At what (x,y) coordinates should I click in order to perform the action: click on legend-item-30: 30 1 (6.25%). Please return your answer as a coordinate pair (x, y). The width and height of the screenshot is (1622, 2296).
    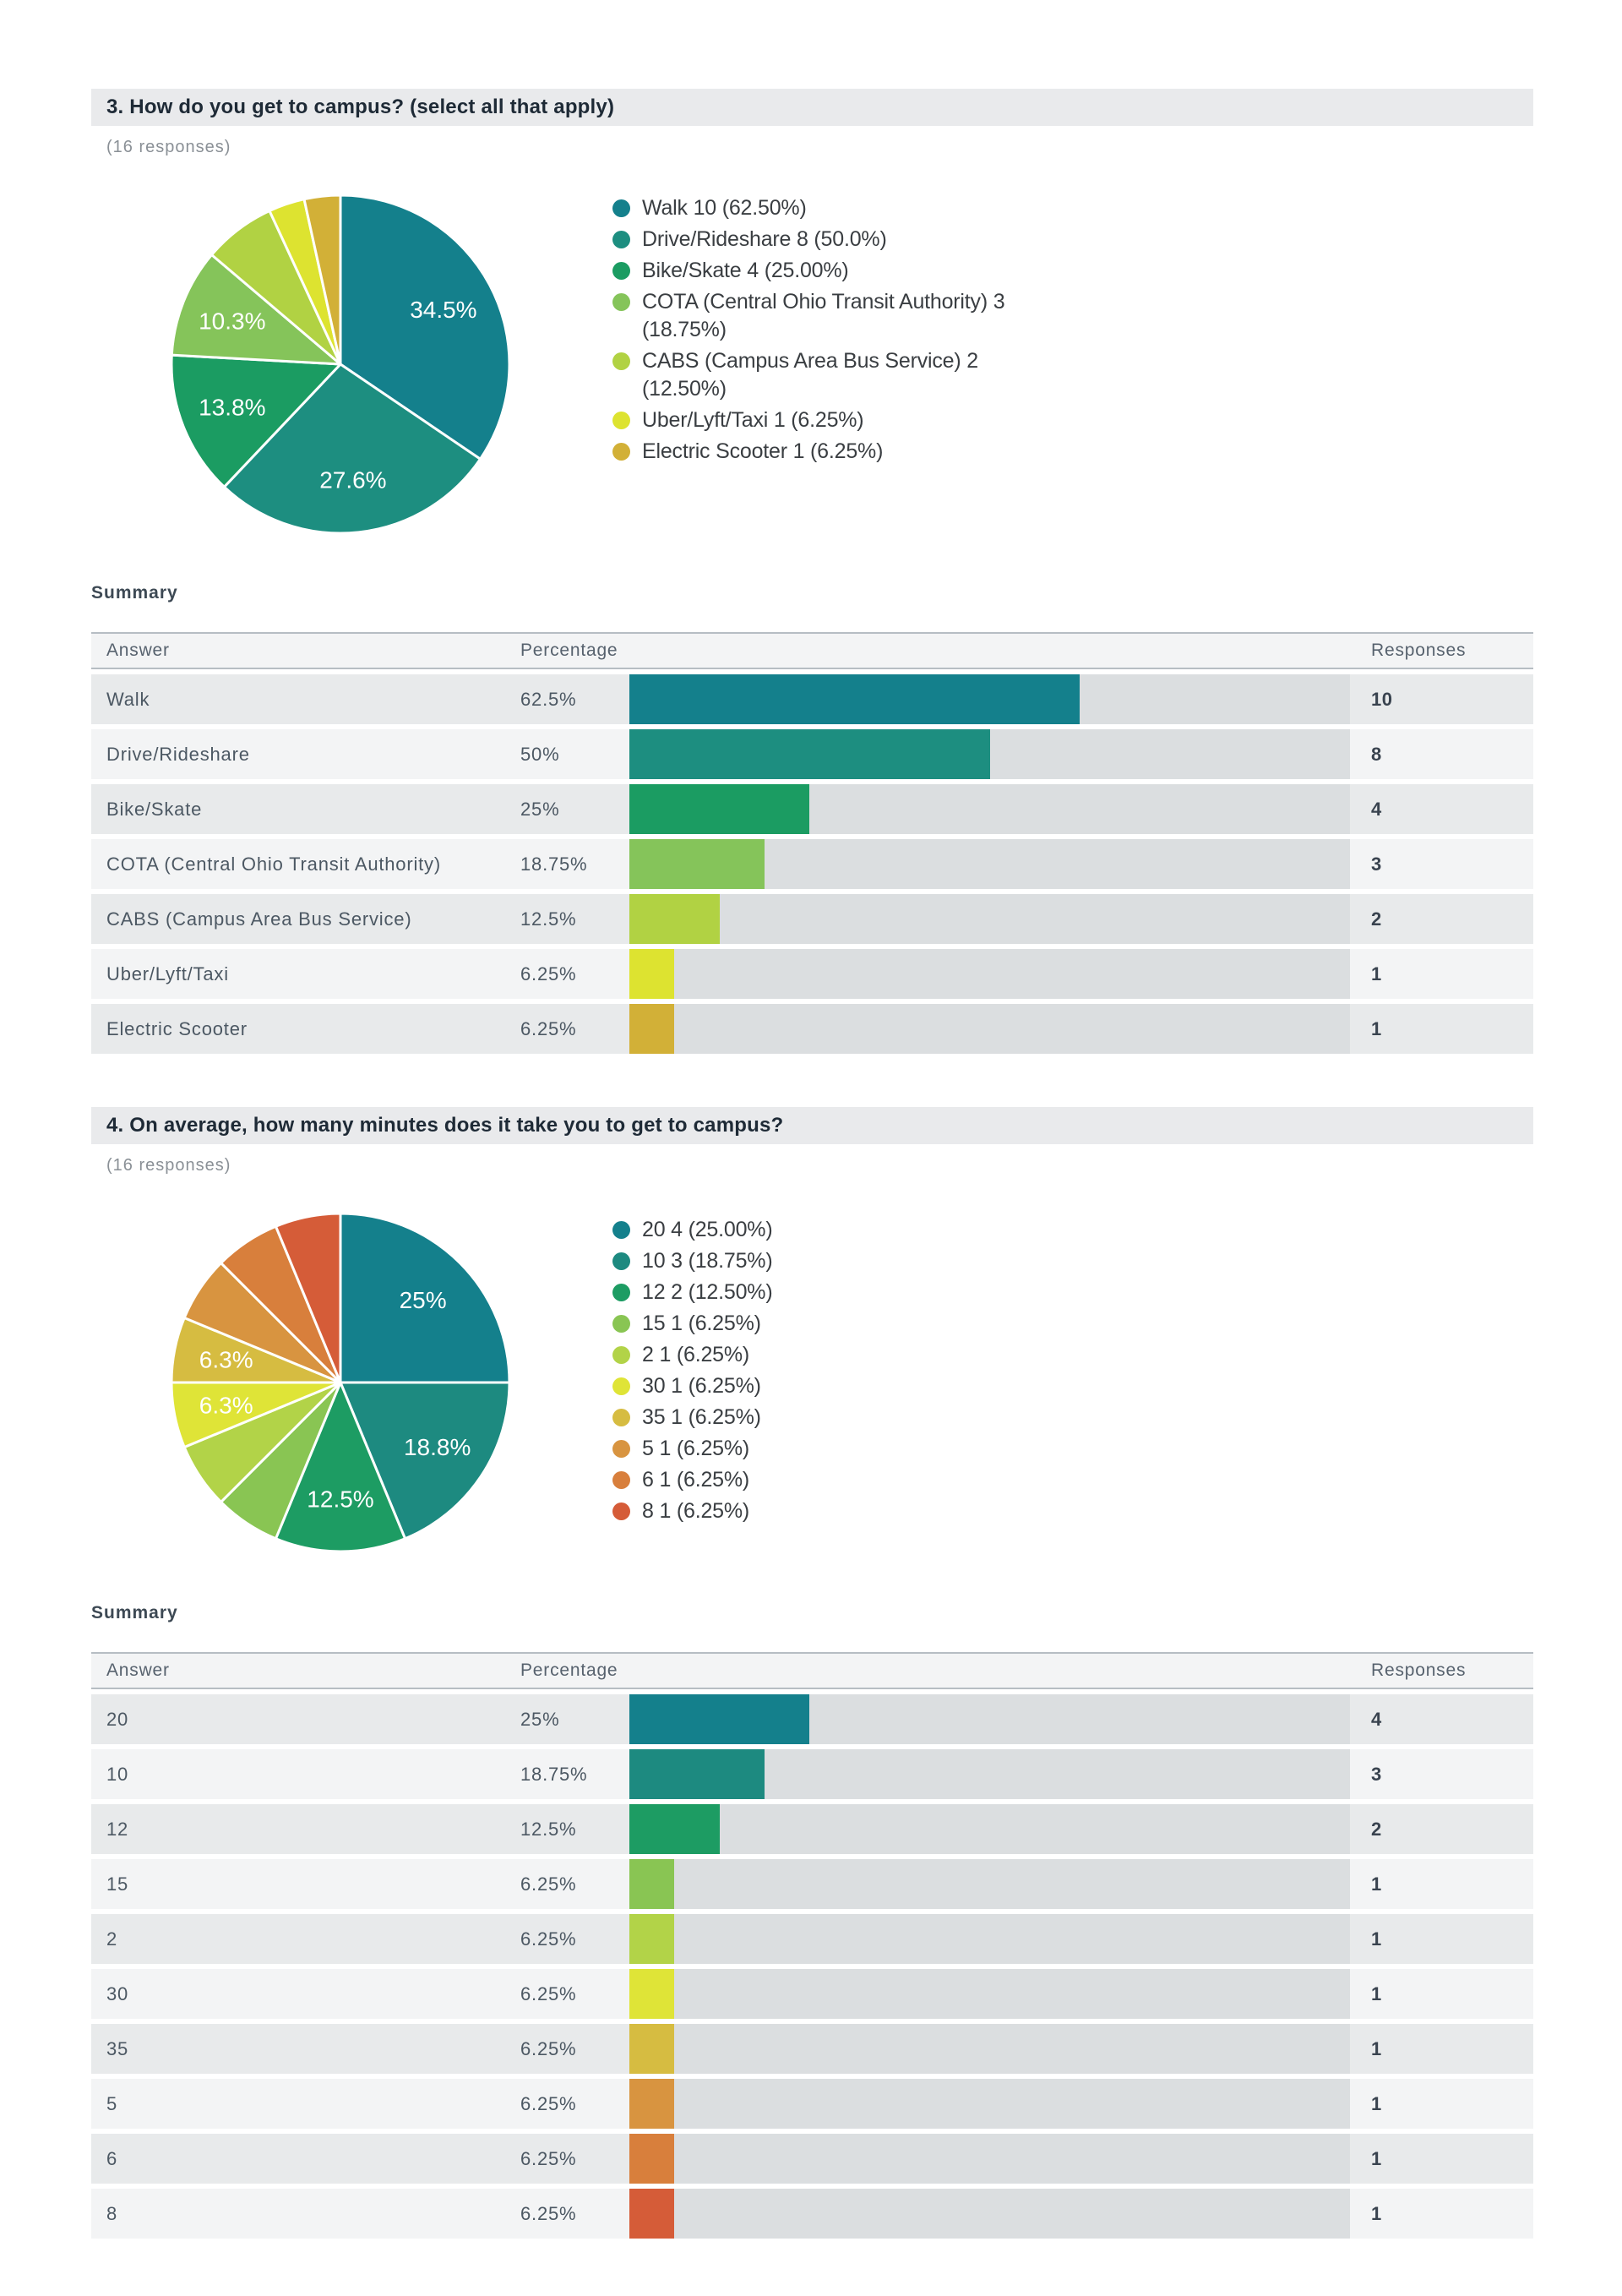
    Looking at the image, I should click on (811, 1386).